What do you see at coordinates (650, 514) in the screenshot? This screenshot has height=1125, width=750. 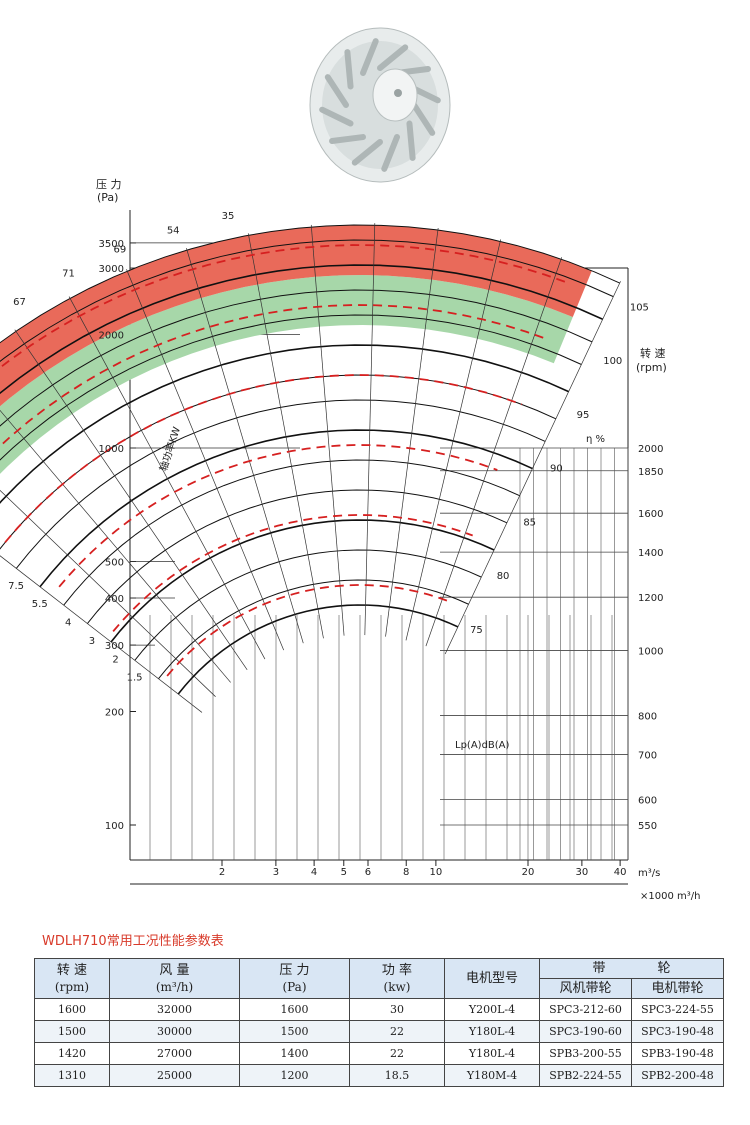 I see `speed-tick-label: 1600` at bounding box center [650, 514].